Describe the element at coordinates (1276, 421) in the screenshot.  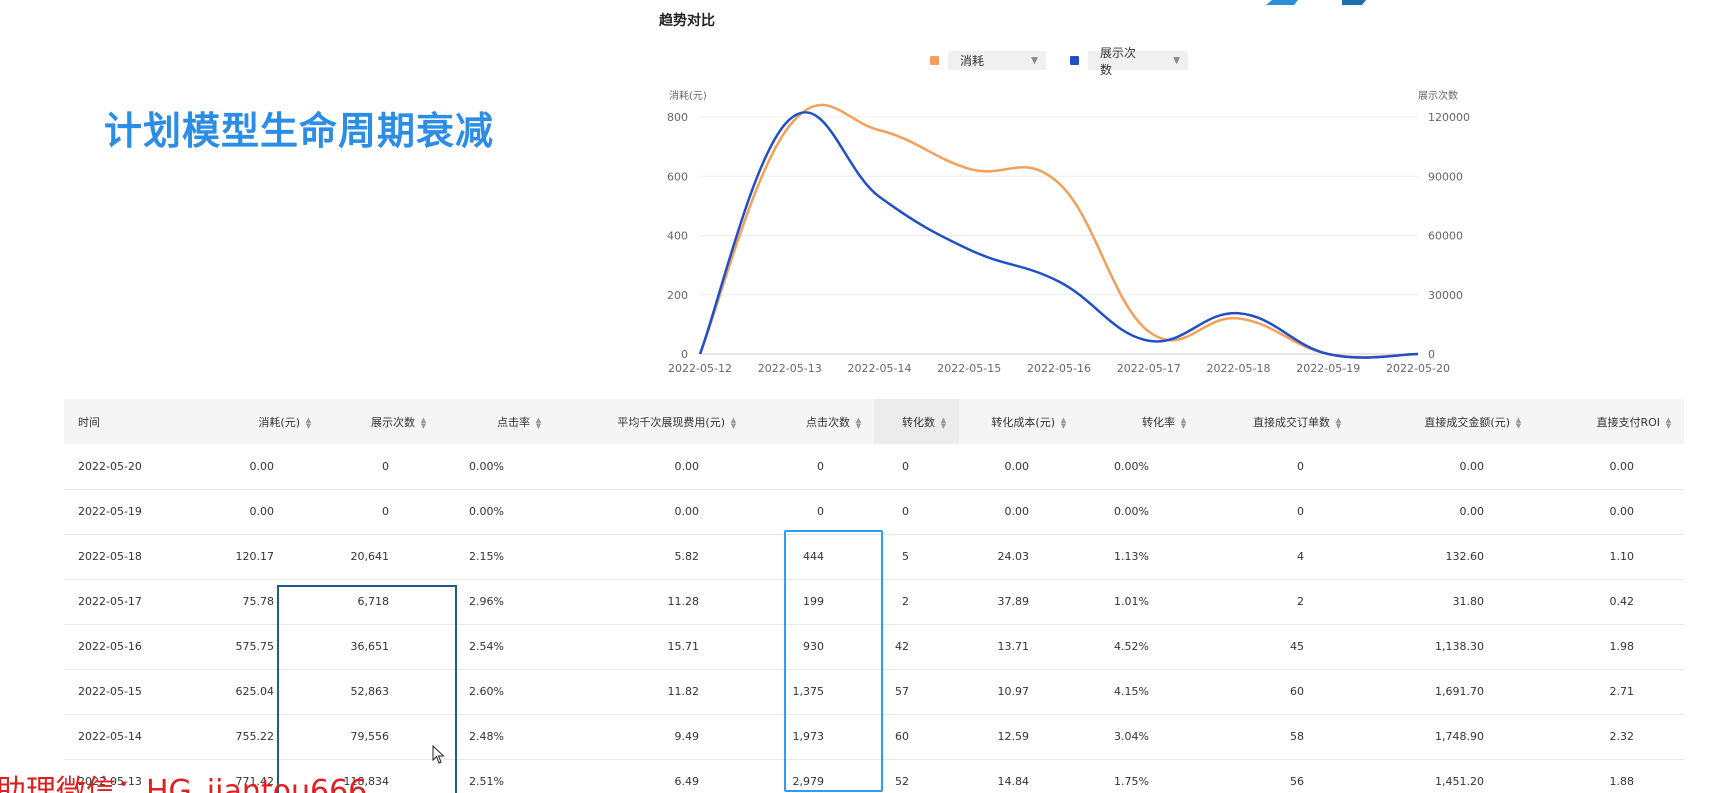
I see `column-header: 直接成交订单数 ▲ ▼` at that location.